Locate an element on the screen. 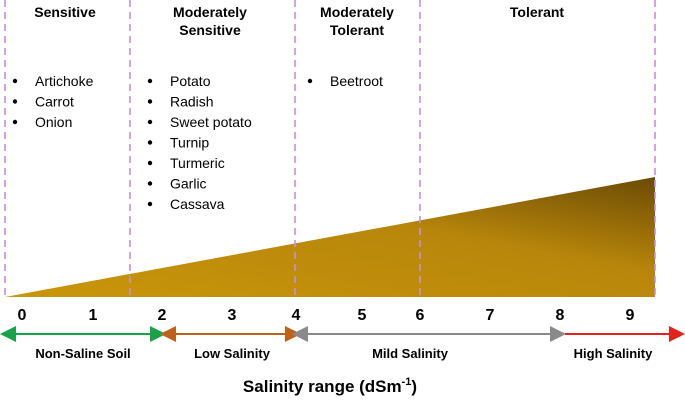 This screenshot has height=404, width=685. scale-label: 0 is located at coordinates (22, 315).